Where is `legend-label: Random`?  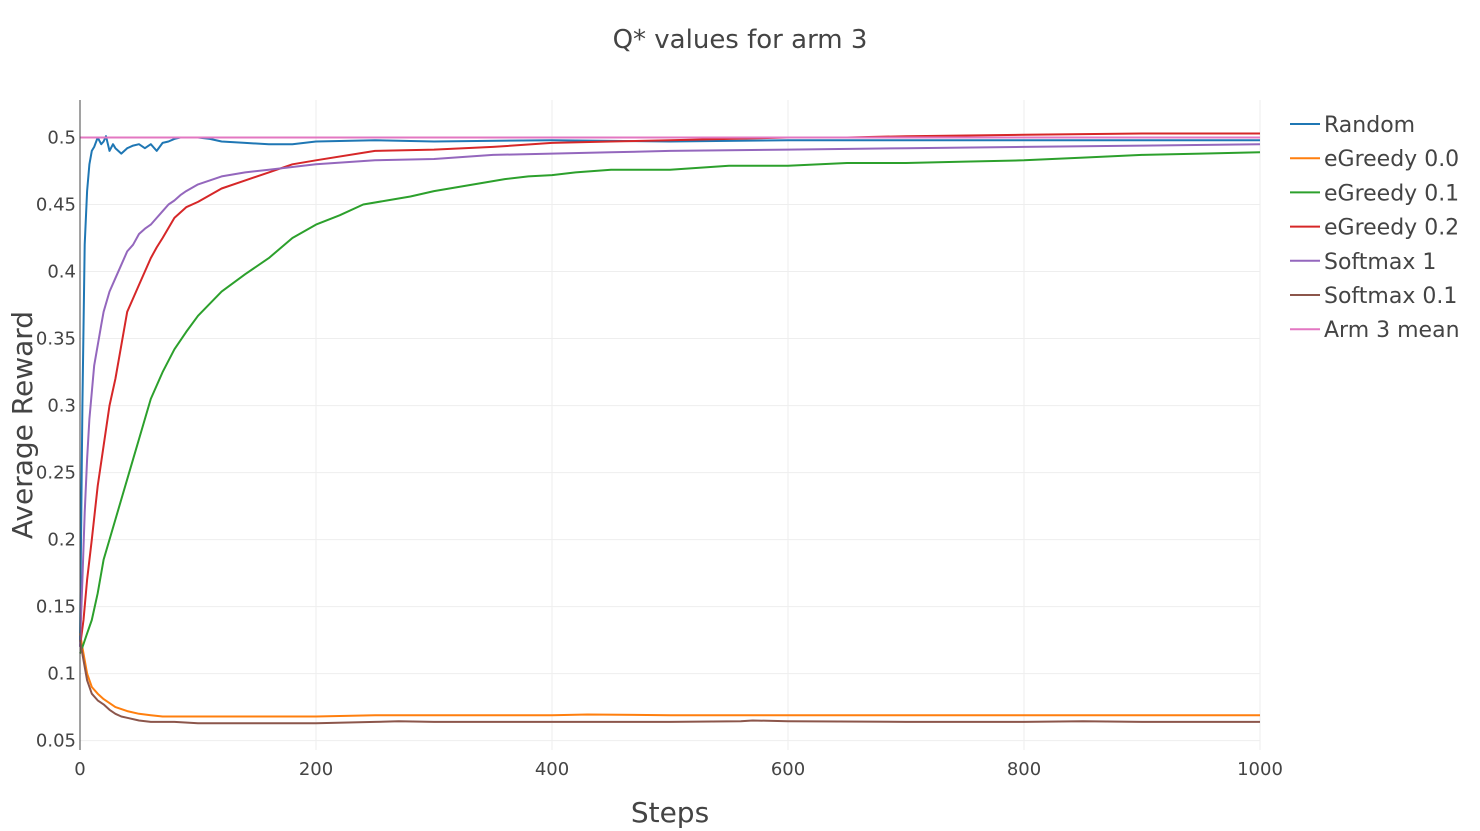
legend-label: Random is located at coordinates (1369, 125).